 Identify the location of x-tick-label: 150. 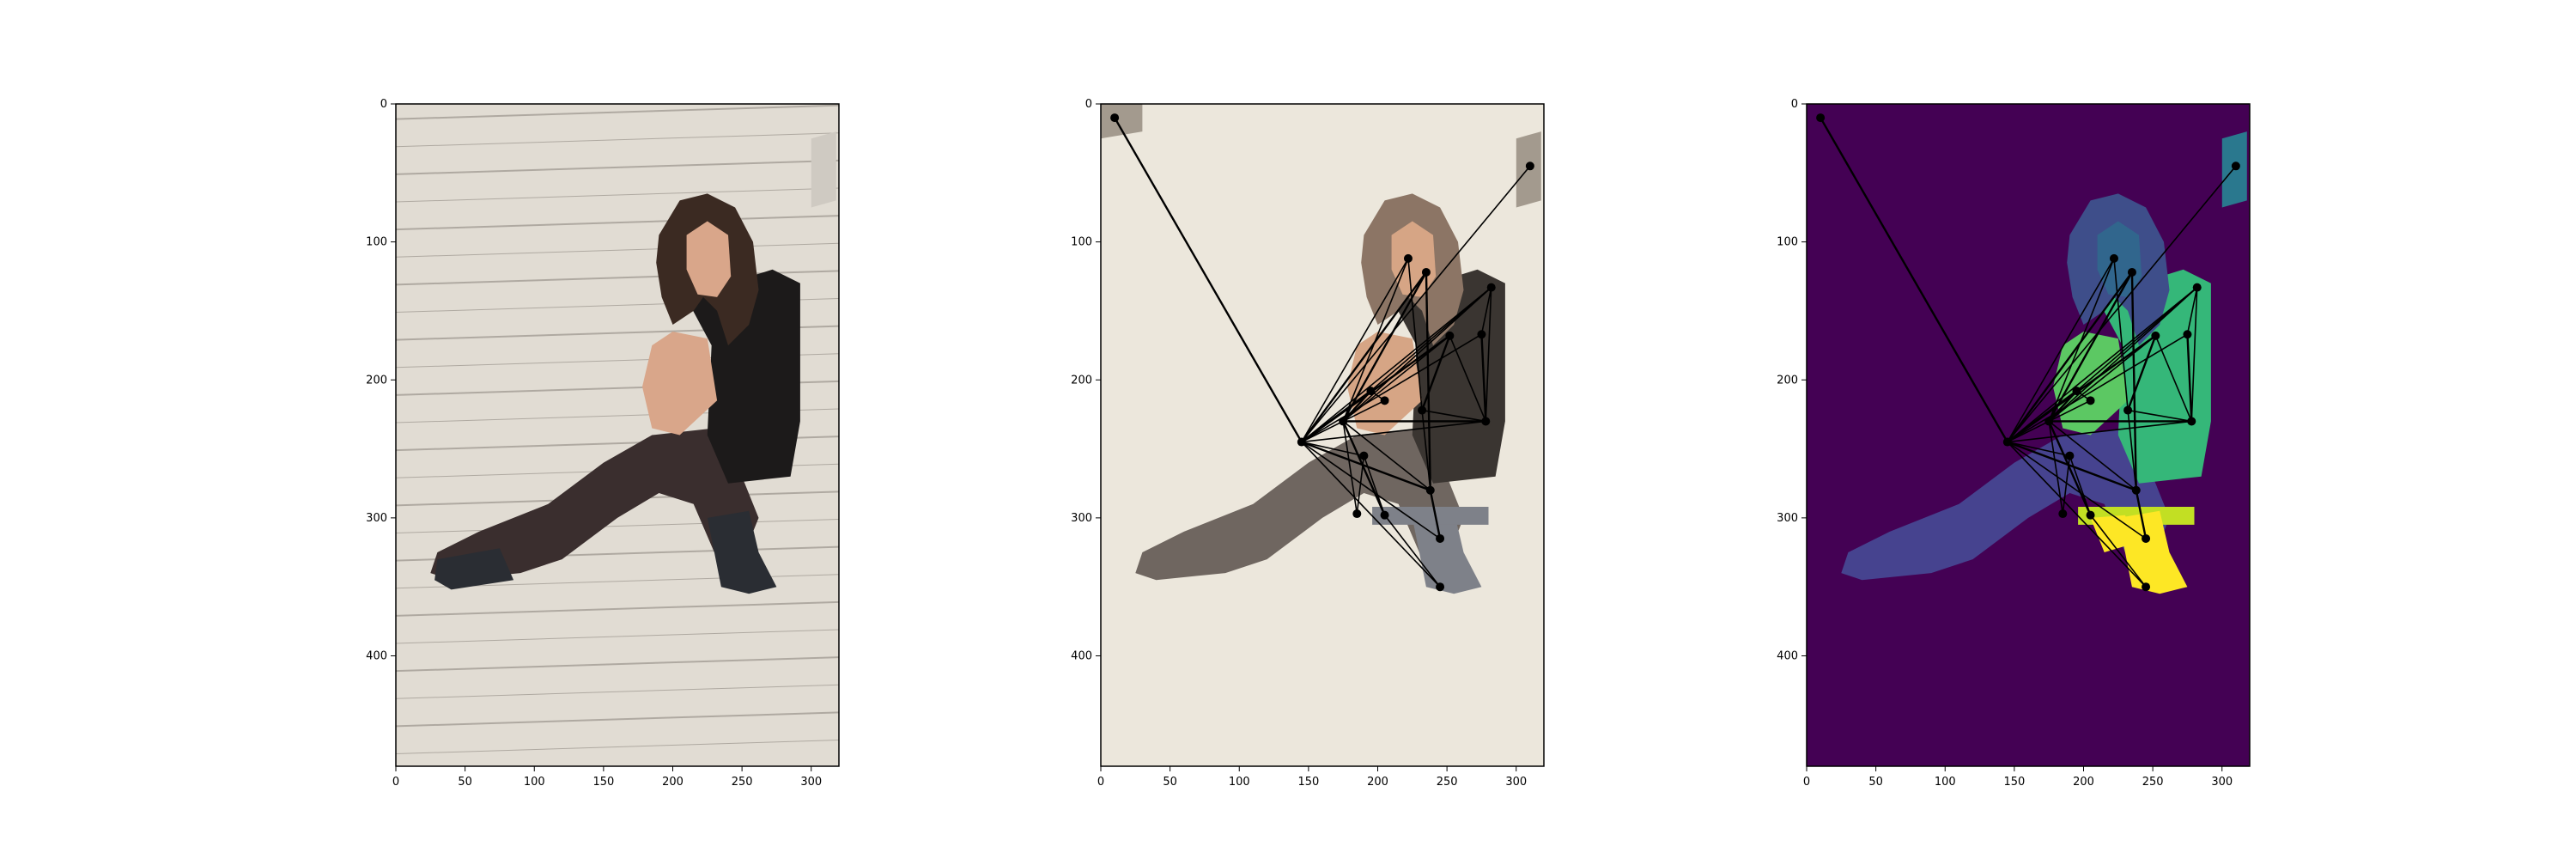
(603, 783).